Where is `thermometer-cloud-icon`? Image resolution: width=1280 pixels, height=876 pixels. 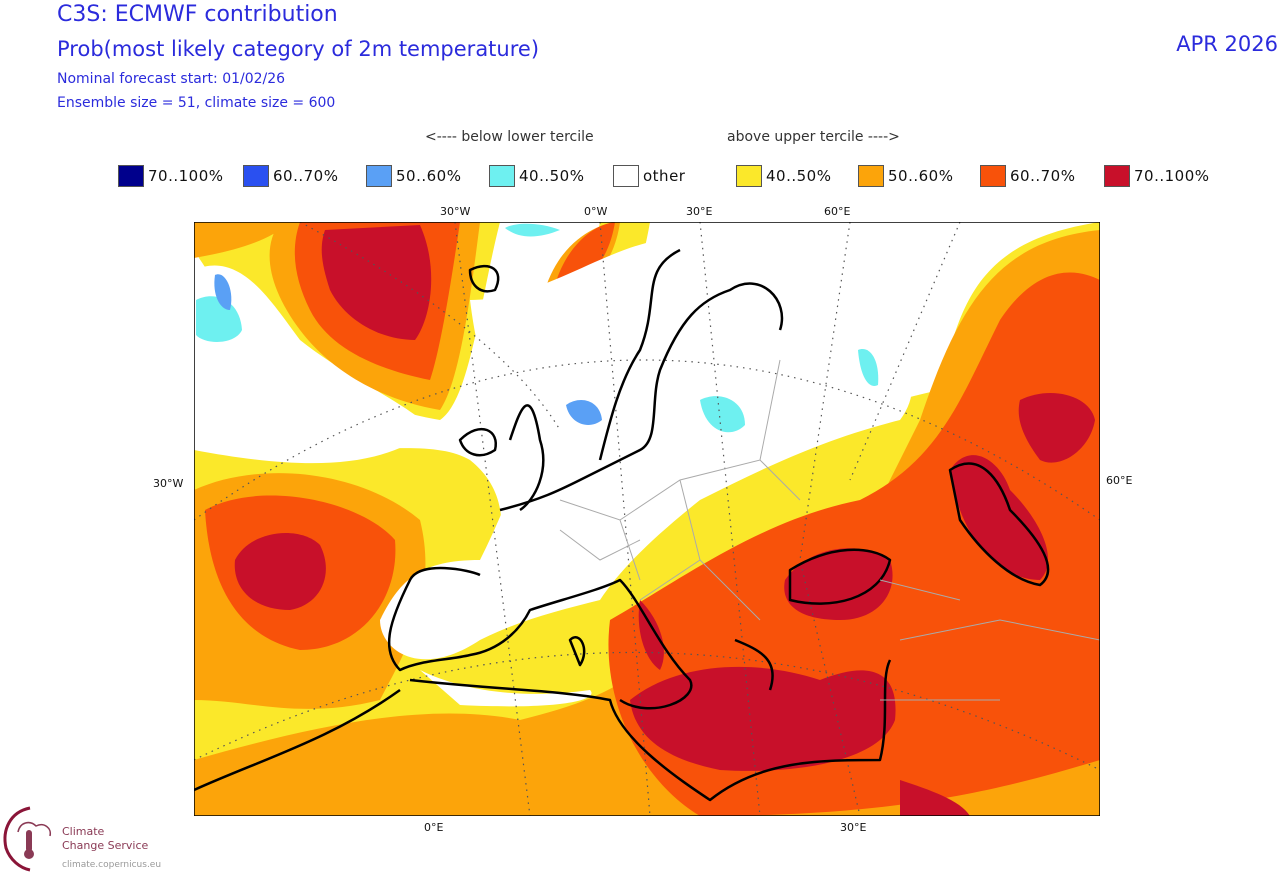
thermometer-cloud-icon is located at coordinates (27, 839).